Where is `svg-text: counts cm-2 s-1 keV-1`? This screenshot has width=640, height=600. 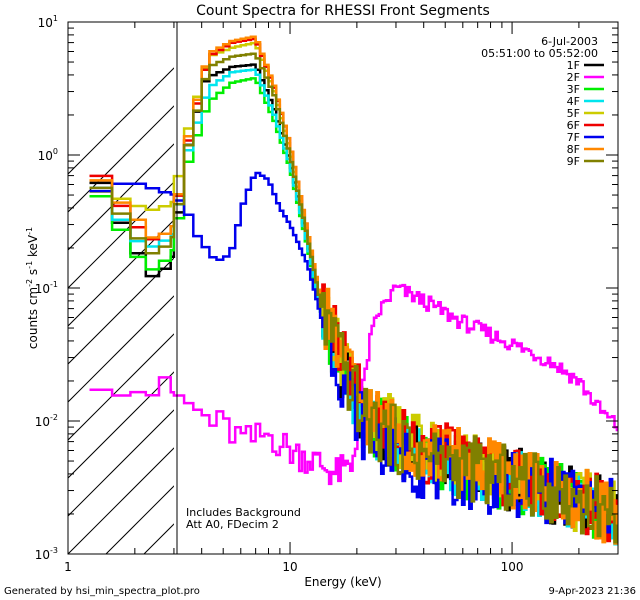 svg-text: counts cm-2 s-1 keV-1 is located at coordinates (32, 288).